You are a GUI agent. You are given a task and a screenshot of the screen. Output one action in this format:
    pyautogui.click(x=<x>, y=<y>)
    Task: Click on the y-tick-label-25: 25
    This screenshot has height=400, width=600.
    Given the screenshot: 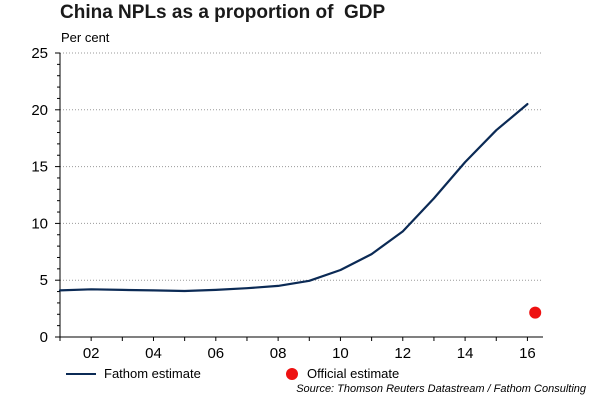 What is the action you would take?
    pyautogui.click(x=39, y=53)
    